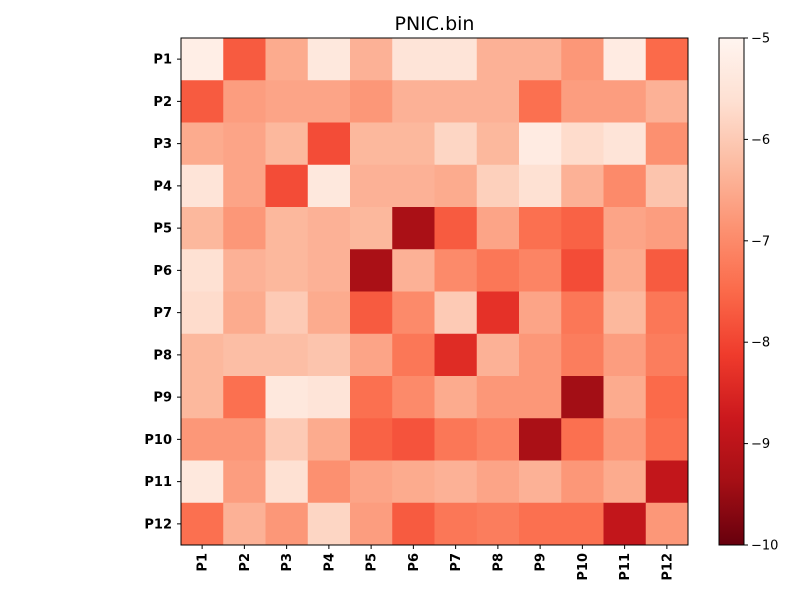 The width and height of the screenshot is (800, 600). Describe the element at coordinates (625, 439) in the screenshot. I see `heatmap-cell-p10-p11` at that location.